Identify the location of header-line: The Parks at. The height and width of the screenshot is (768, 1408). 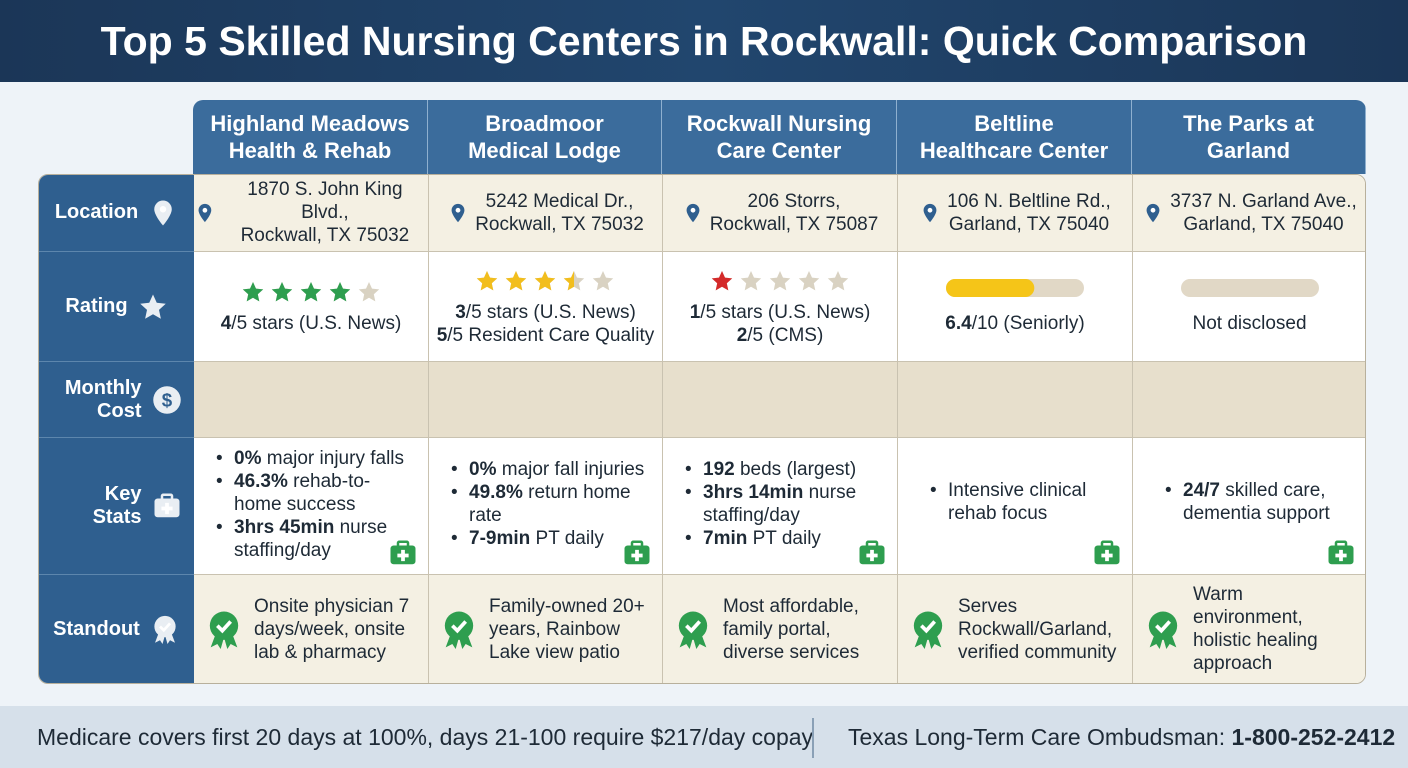
(1248, 123).